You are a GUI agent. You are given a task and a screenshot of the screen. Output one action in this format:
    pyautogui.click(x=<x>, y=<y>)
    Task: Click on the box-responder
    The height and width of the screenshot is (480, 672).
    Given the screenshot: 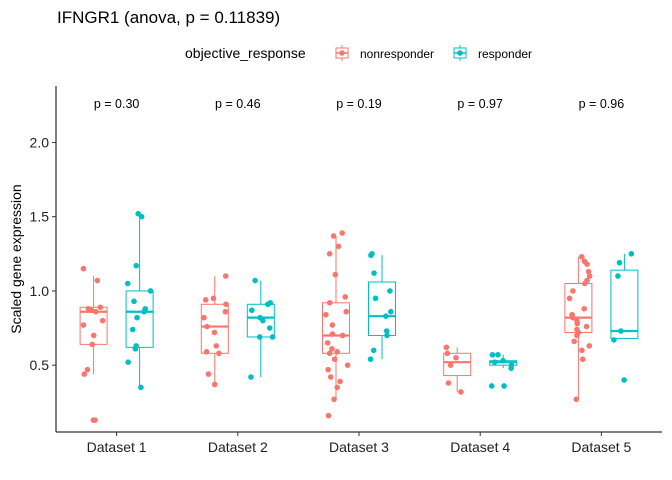 What is the action you would take?
    pyautogui.click(x=139, y=302)
    